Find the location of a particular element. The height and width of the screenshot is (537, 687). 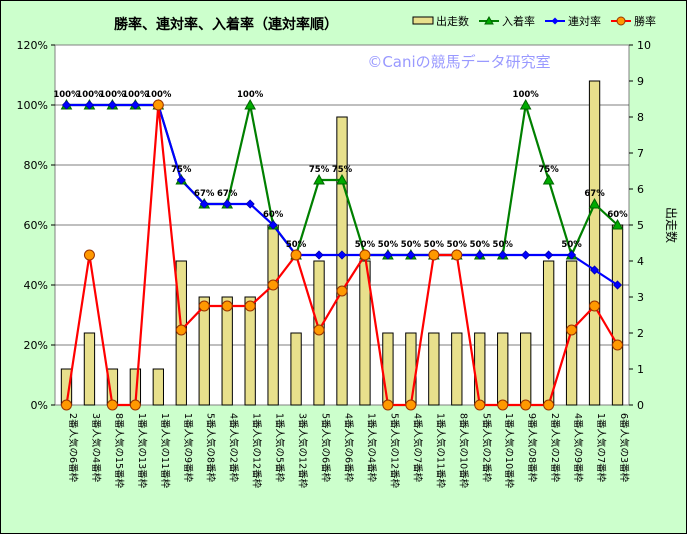

legend: 出走数 入着率 連対率 勝率 is located at coordinates (534, 21).